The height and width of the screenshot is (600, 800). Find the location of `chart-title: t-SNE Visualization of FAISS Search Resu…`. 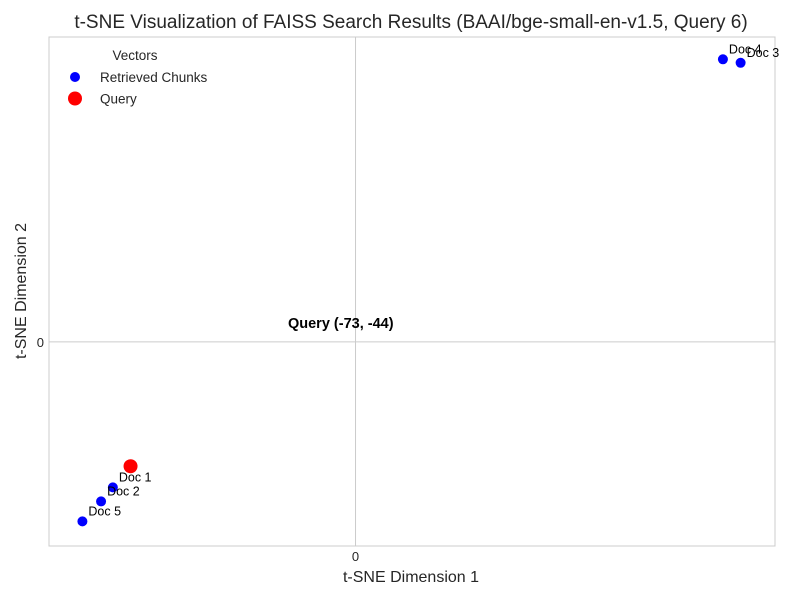

chart-title: t-SNE Visualization of FAISS Search Resu… is located at coordinates (410, 22).